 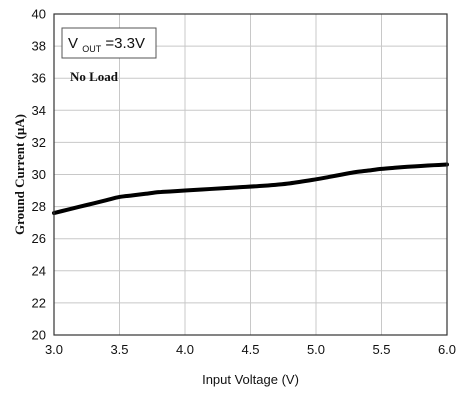 I want to click on vout-subscript: OUT, so click(x=92, y=49).